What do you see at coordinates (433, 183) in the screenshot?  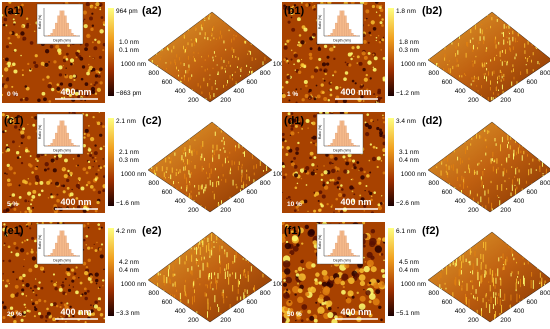 I see `axis-tick-label: 800` at bounding box center [433, 183].